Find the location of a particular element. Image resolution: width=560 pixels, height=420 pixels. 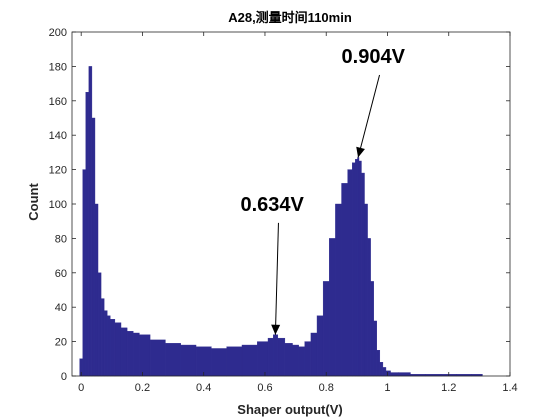

x-tick-label: 0.2 is located at coordinates (142, 388).